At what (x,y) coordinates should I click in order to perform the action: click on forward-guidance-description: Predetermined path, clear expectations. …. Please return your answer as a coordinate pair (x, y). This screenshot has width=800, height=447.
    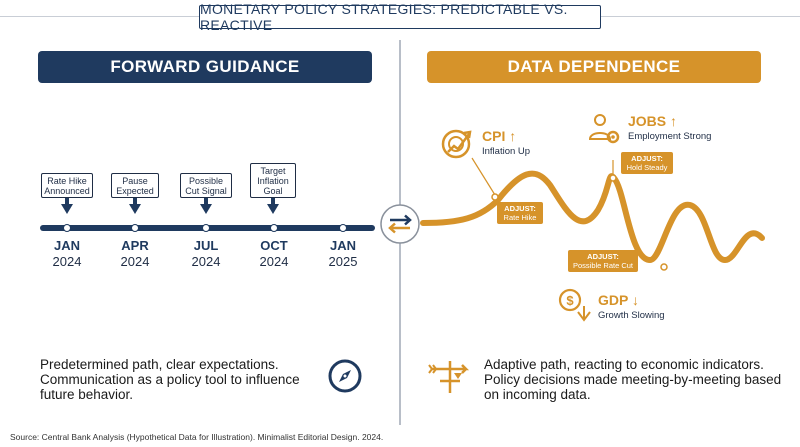
    Looking at the image, I should click on (170, 379).